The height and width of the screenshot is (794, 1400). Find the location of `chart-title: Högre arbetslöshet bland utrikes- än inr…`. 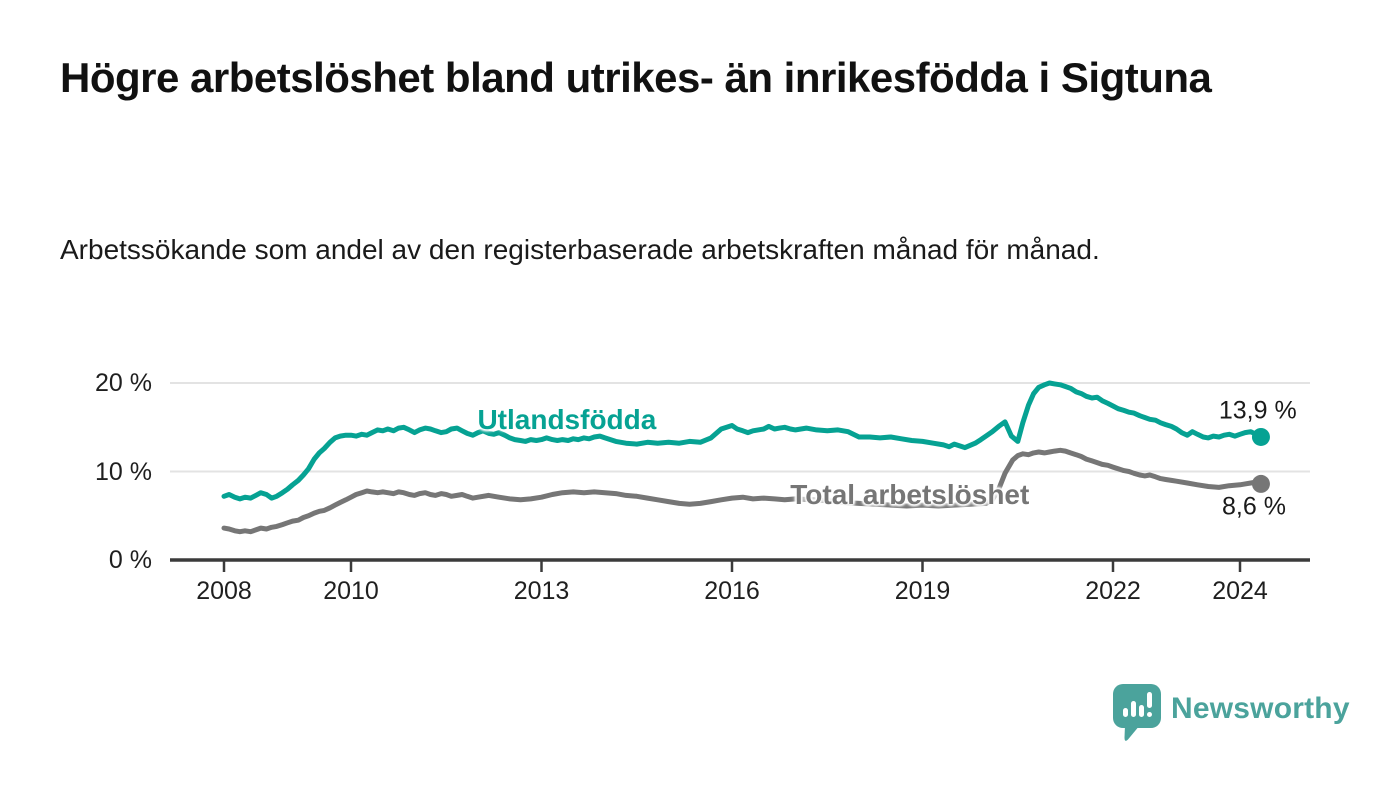

chart-title: Högre arbetslöshet bland utrikes- än inr… is located at coordinates (636, 77).